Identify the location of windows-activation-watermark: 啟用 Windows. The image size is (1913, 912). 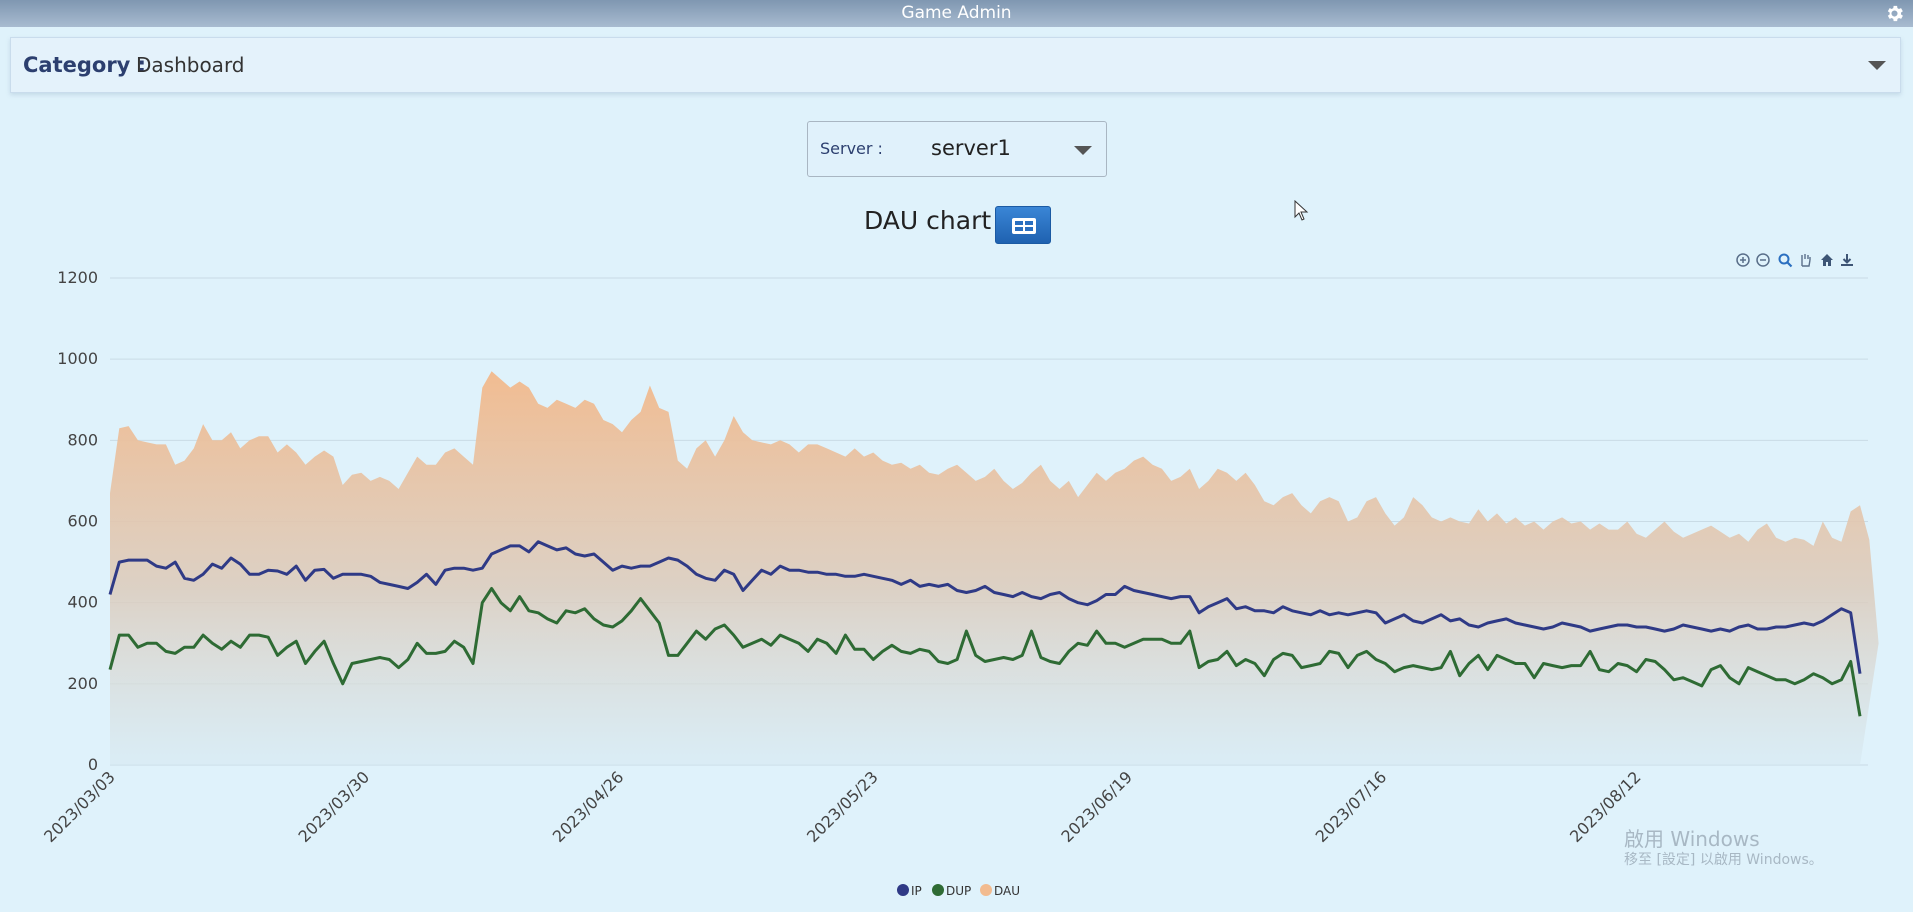
(1692, 839).